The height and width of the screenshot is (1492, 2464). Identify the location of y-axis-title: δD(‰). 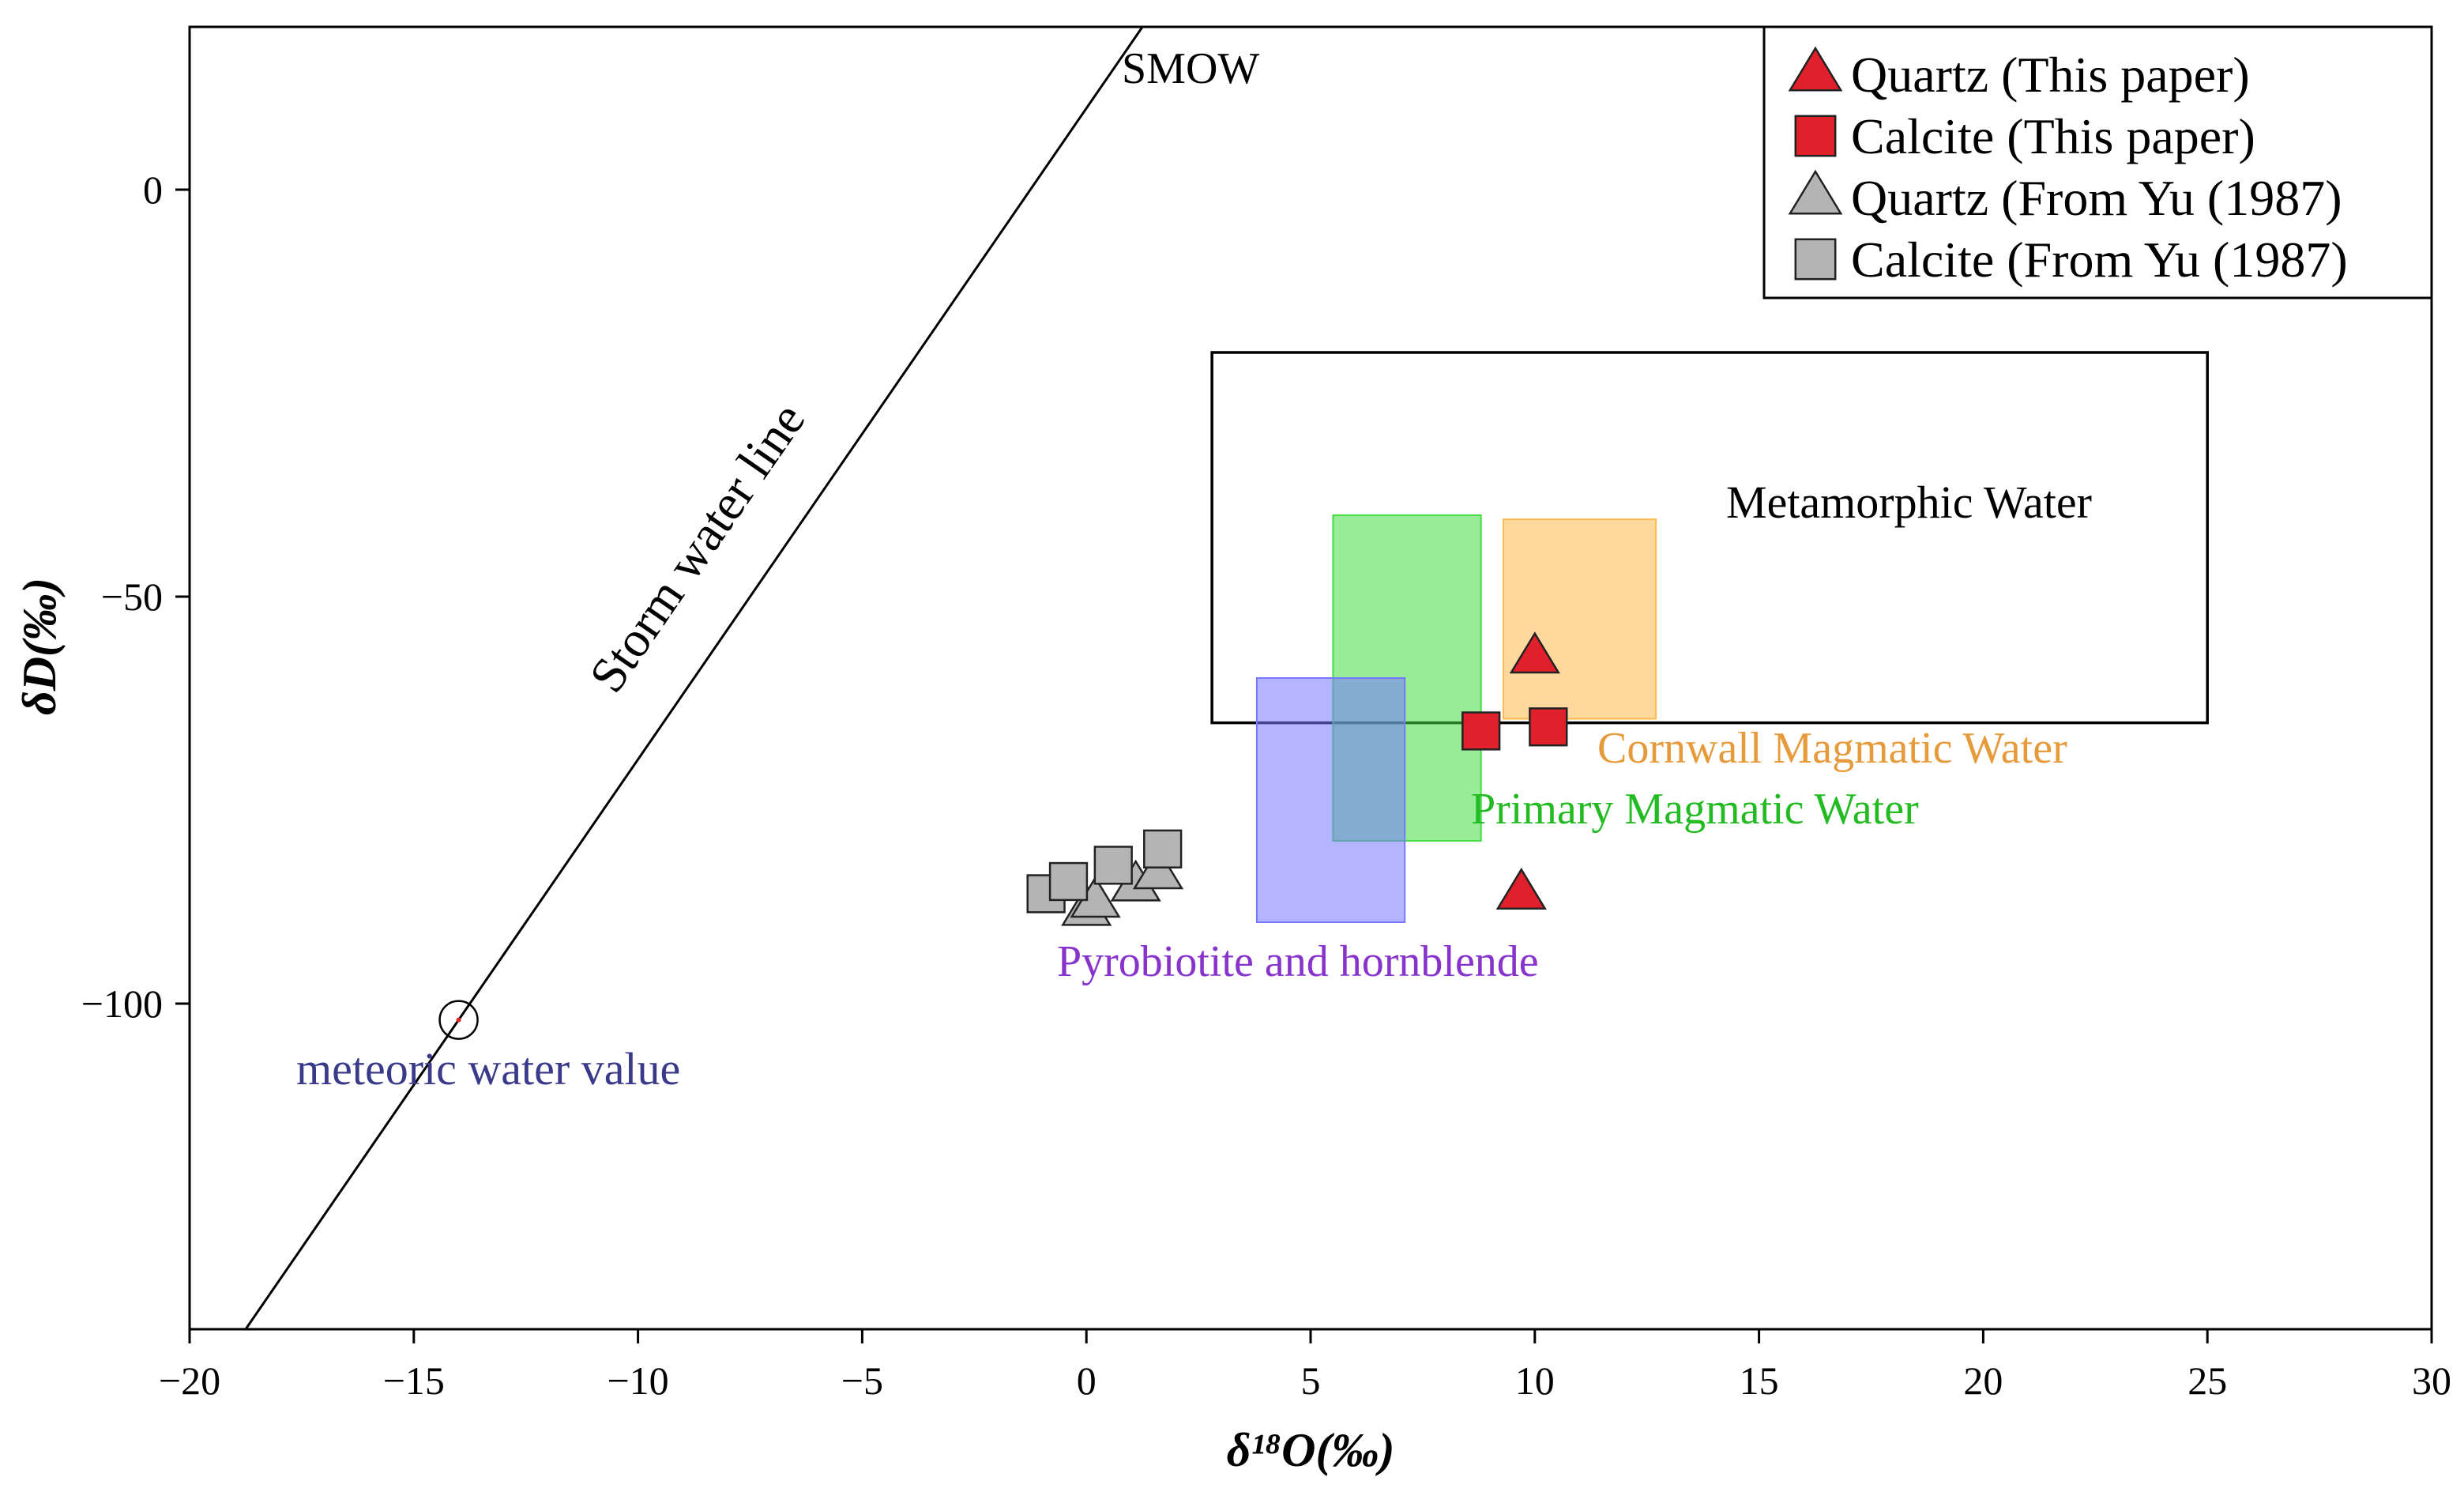
(39, 646).